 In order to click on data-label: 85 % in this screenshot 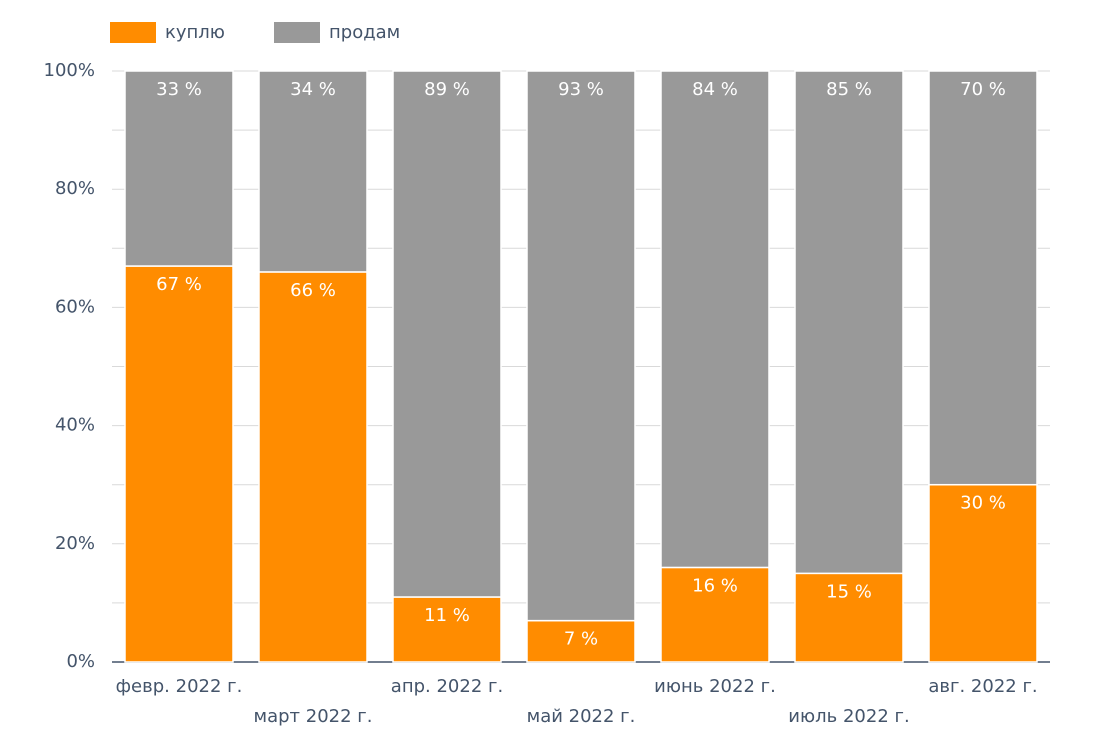, I will do `click(849, 89)`.